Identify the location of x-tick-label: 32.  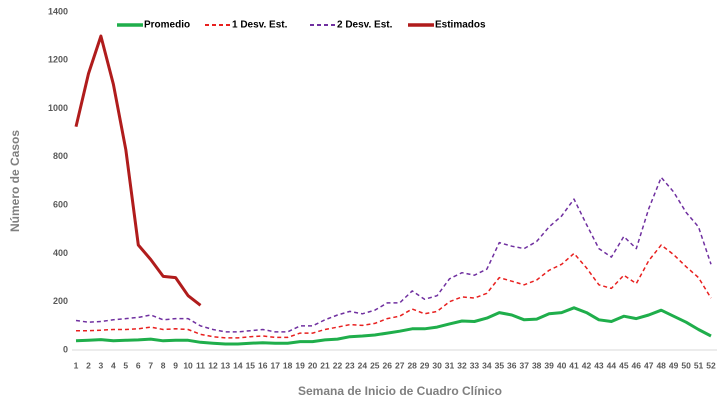
(462, 365).